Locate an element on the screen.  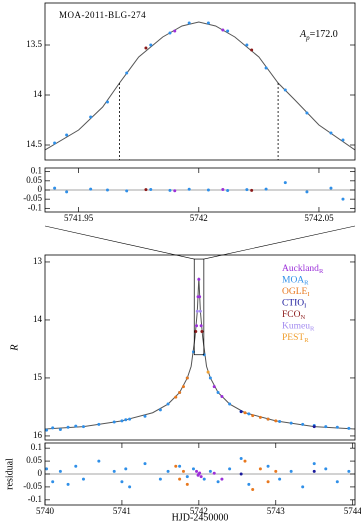
legend-name: CTIO is located at coordinates (293, 304).